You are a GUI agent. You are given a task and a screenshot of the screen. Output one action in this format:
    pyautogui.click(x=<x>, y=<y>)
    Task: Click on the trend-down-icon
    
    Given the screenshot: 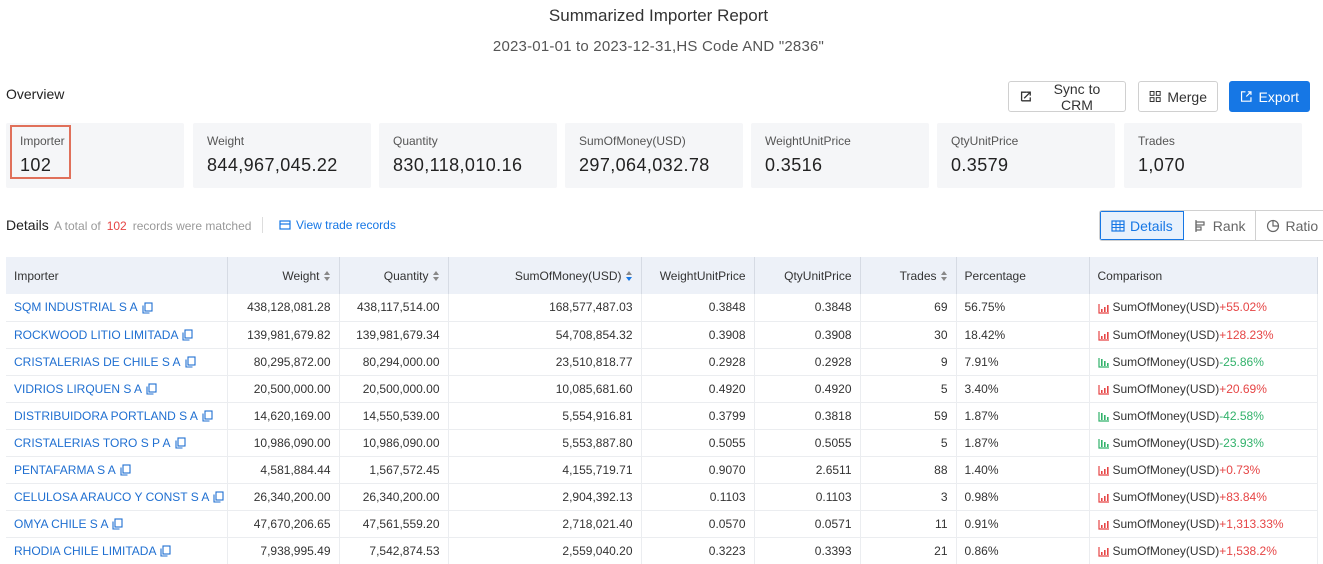 What is the action you would take?
    pyautogui.click(x=1103, y=362)
    